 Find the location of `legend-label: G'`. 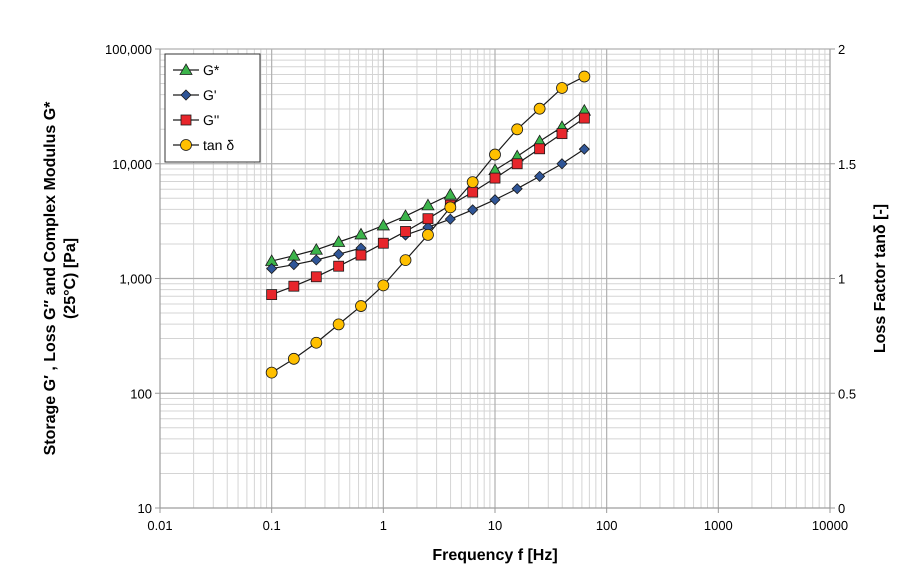

legend-label: G' is located at coordinates (210, 95).